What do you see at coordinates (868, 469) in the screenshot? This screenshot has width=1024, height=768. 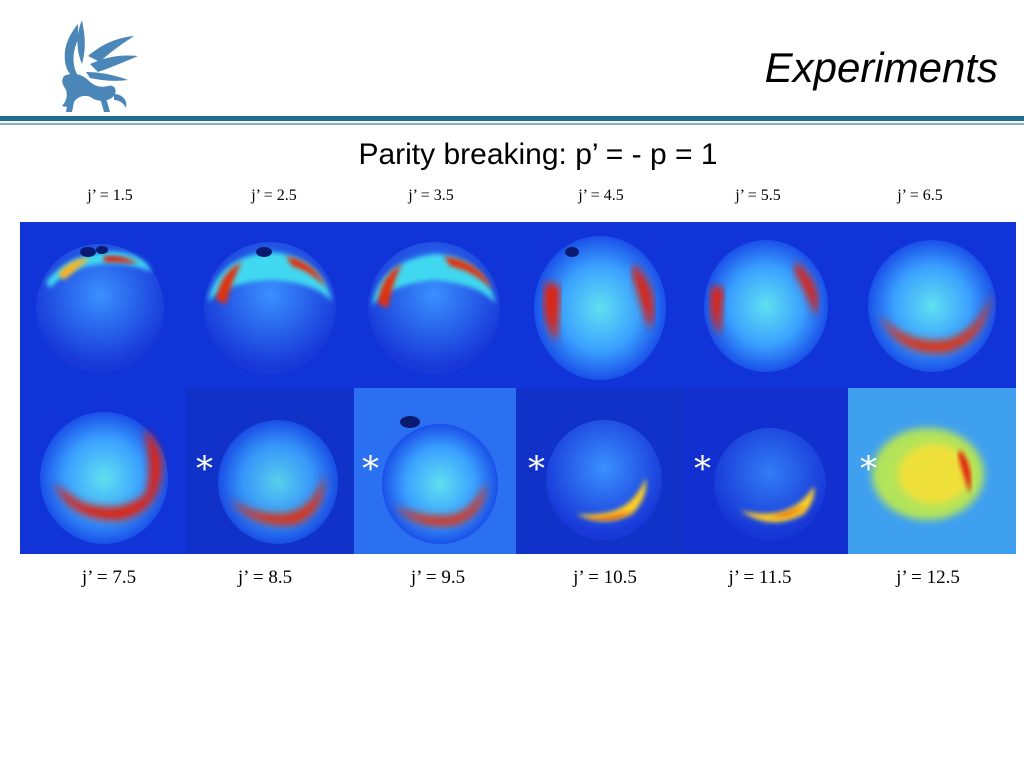 I see `marker-star-12-5: *` at bounding box center [868, 469].